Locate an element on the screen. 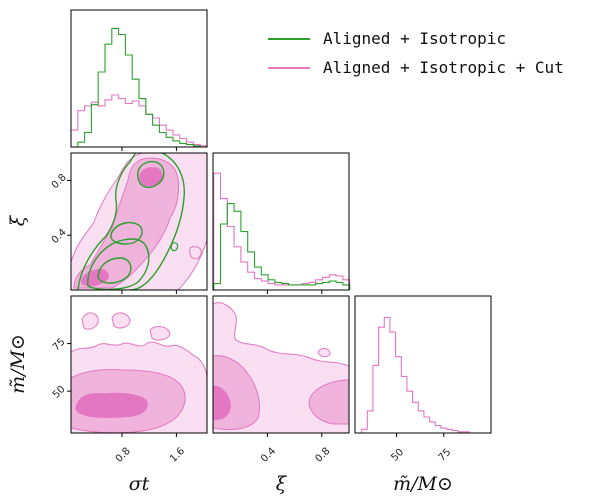  panel-contour-xi-vs-sigma-t is located at coordinates (139, 221).